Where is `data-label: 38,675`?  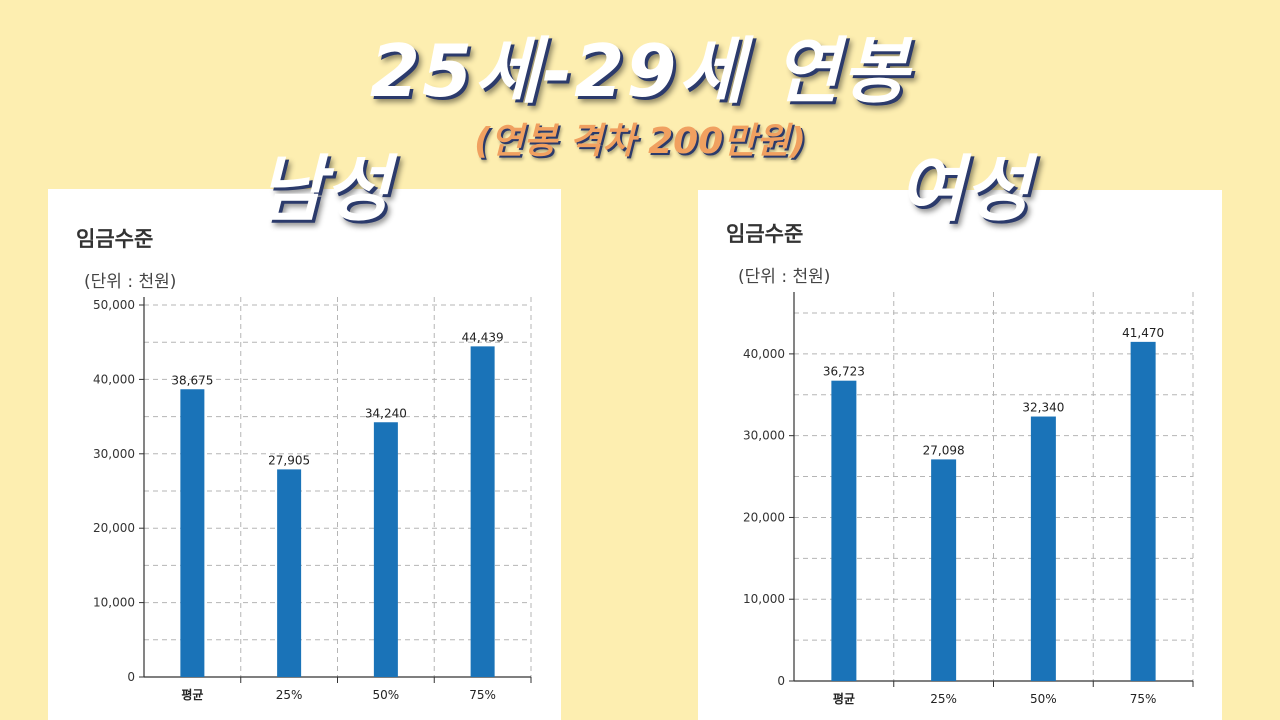
data-label: 38,675 is located at coordinates (192, 380).